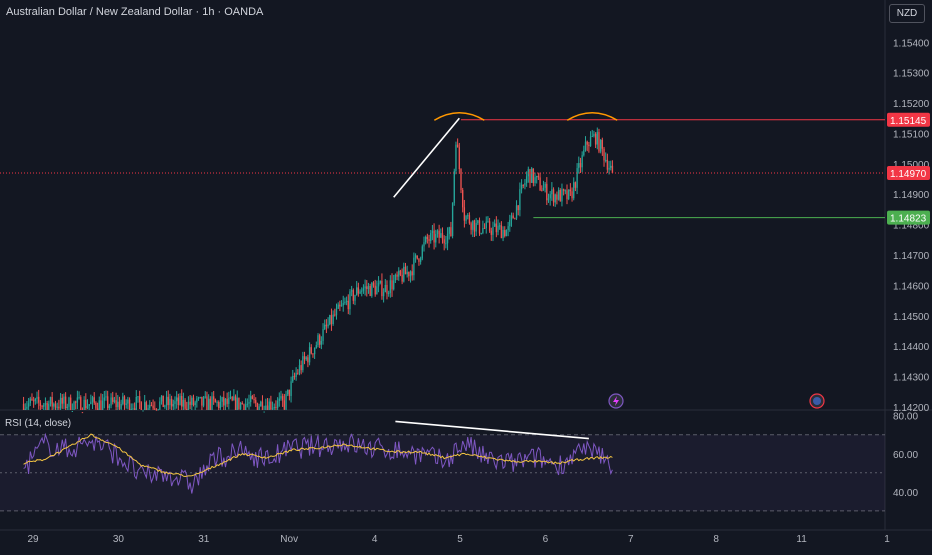 The image size is (932, 555). I want to click on double-top-arc, so click(459, 116).